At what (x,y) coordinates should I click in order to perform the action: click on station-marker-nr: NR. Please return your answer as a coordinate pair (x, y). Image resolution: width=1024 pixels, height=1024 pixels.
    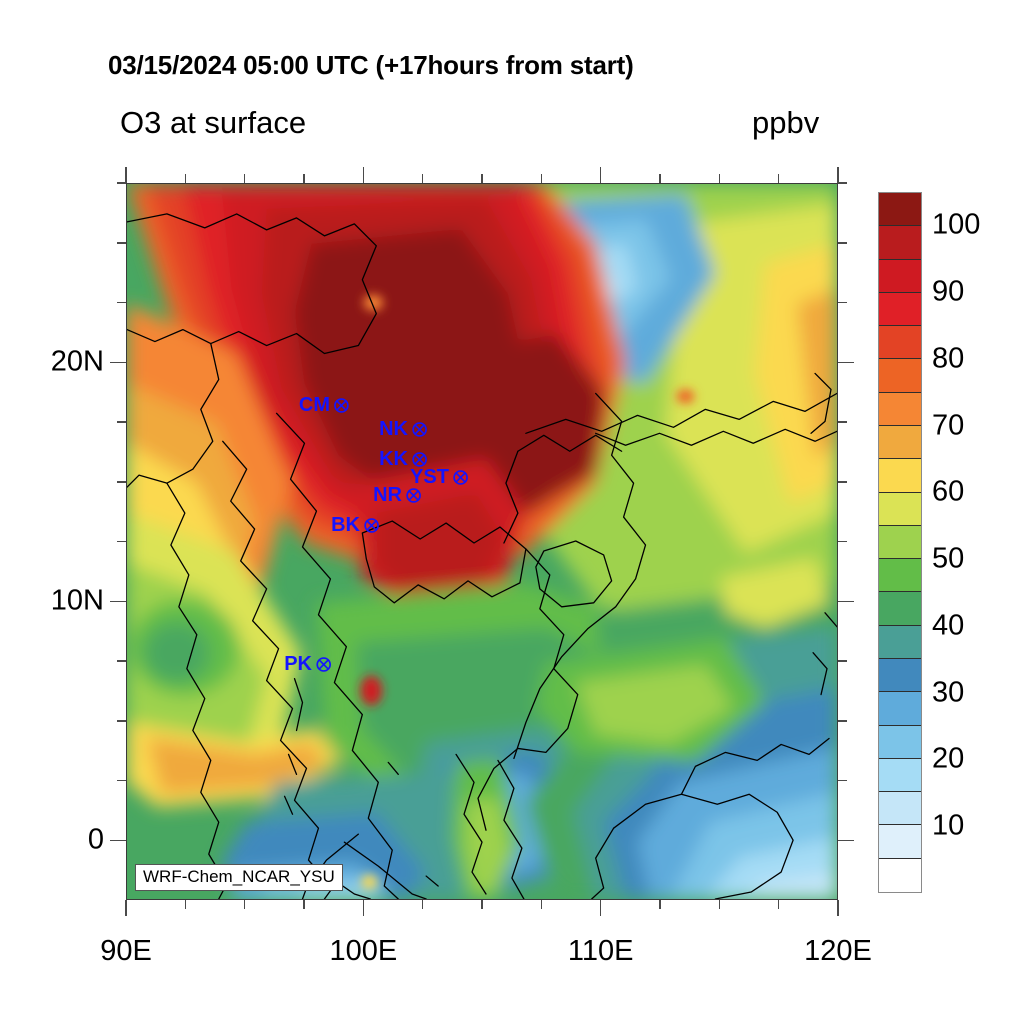
    Looking at the image, I should click on (397, 495).